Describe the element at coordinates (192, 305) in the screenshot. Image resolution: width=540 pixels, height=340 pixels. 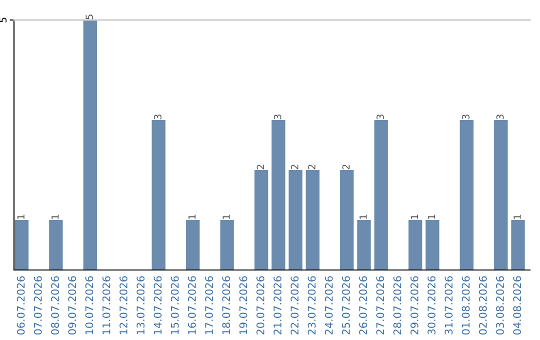
I see `x-tick-label: 16.07.2026` at that location.